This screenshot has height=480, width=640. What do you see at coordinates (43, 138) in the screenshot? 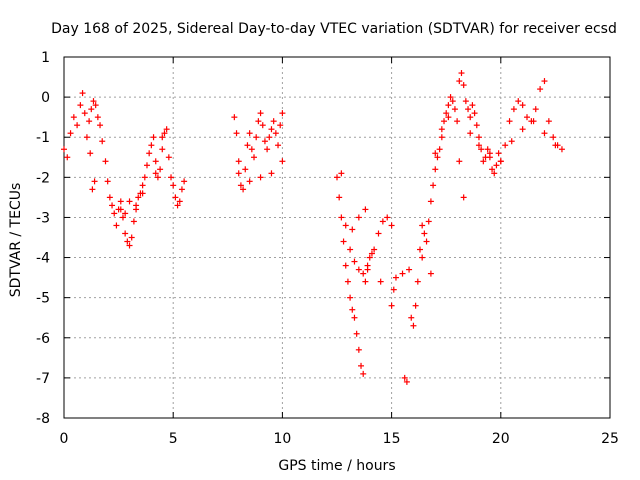
I see `y-tick-label: -1` at bounding box center [43, 138].